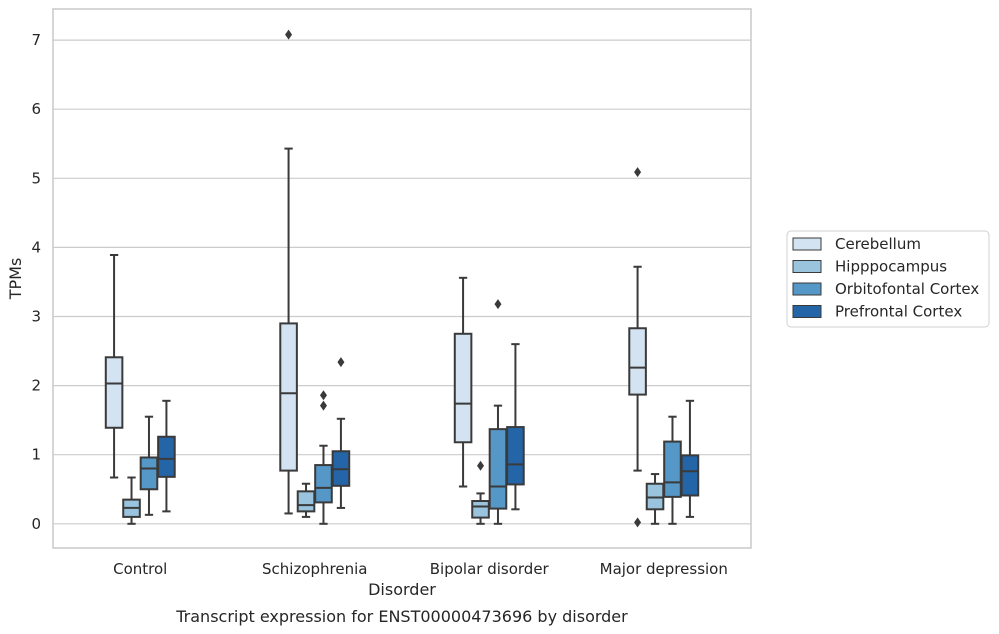 Image resolution: width=999 pixels, height=634 pixels. I want to click on legend-label: Prefrontal Cortex, so click(898, 312).